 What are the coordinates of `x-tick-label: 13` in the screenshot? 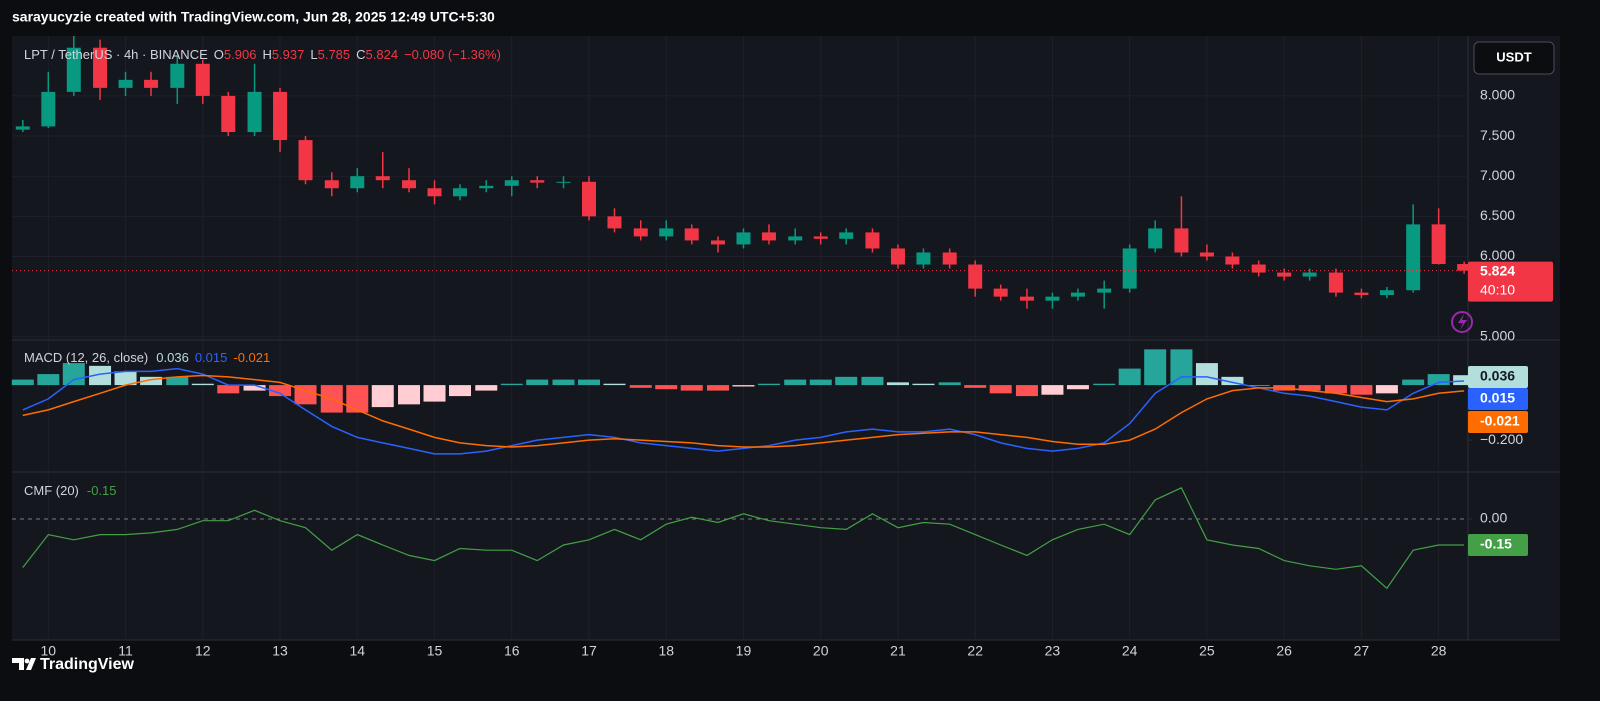 It's located at (280, 651).